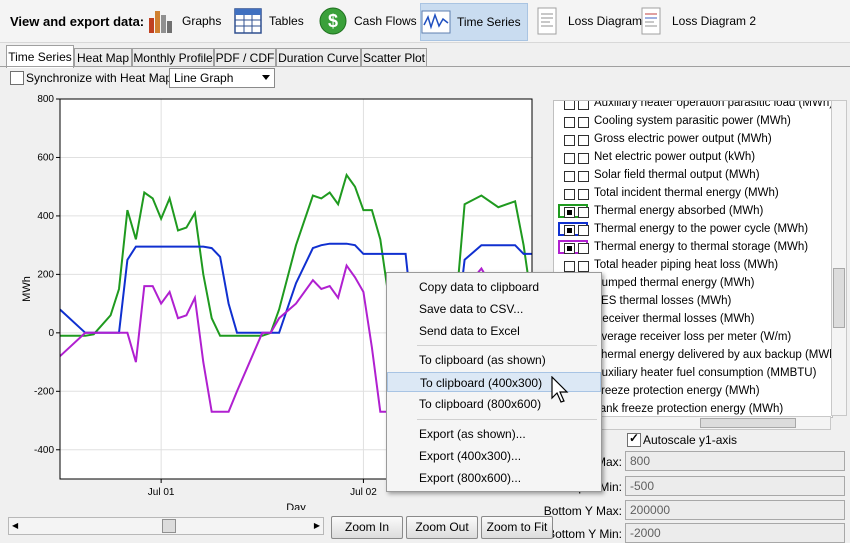  I want to click on graphs-button: Graphs, so click(183, 21).